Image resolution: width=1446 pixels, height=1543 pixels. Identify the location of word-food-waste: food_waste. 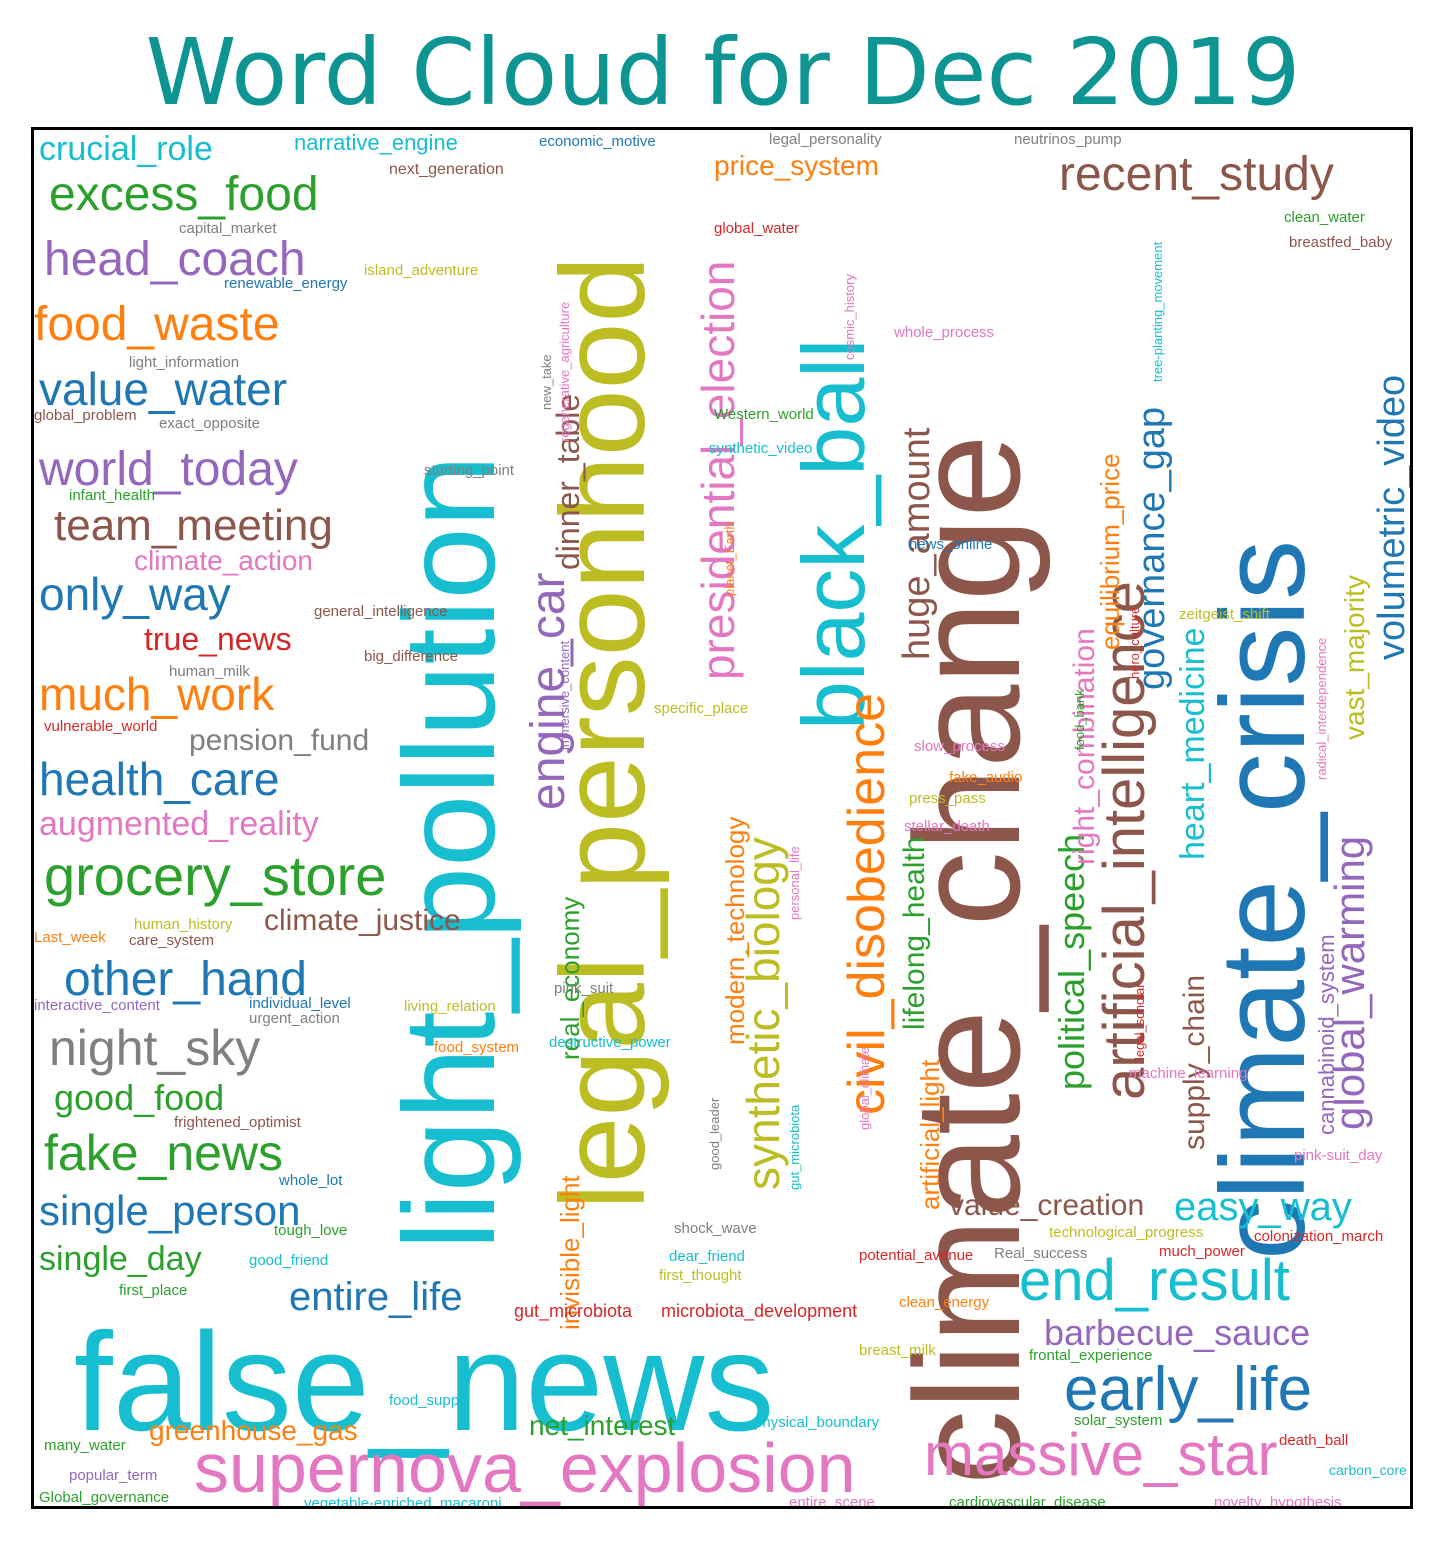
(157, 324).